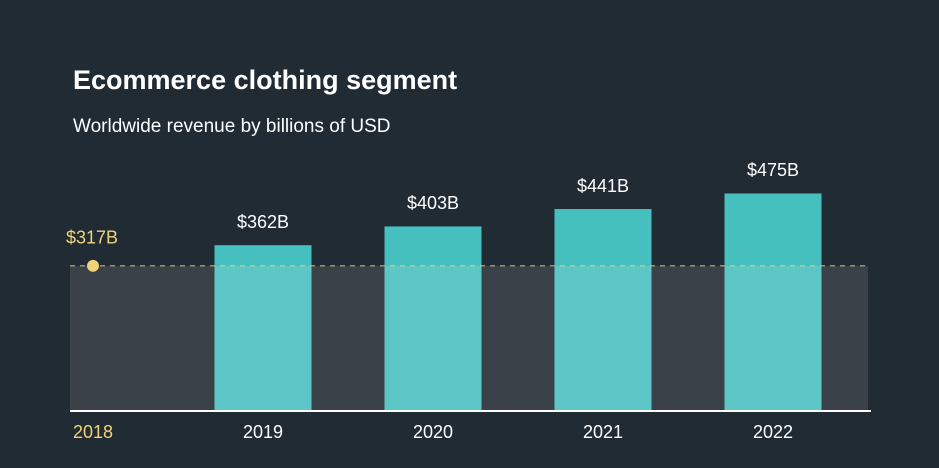  Describe the element at coordinates (773, 432) in the screenshot. I see `x-tick-label: 2022` at that location.